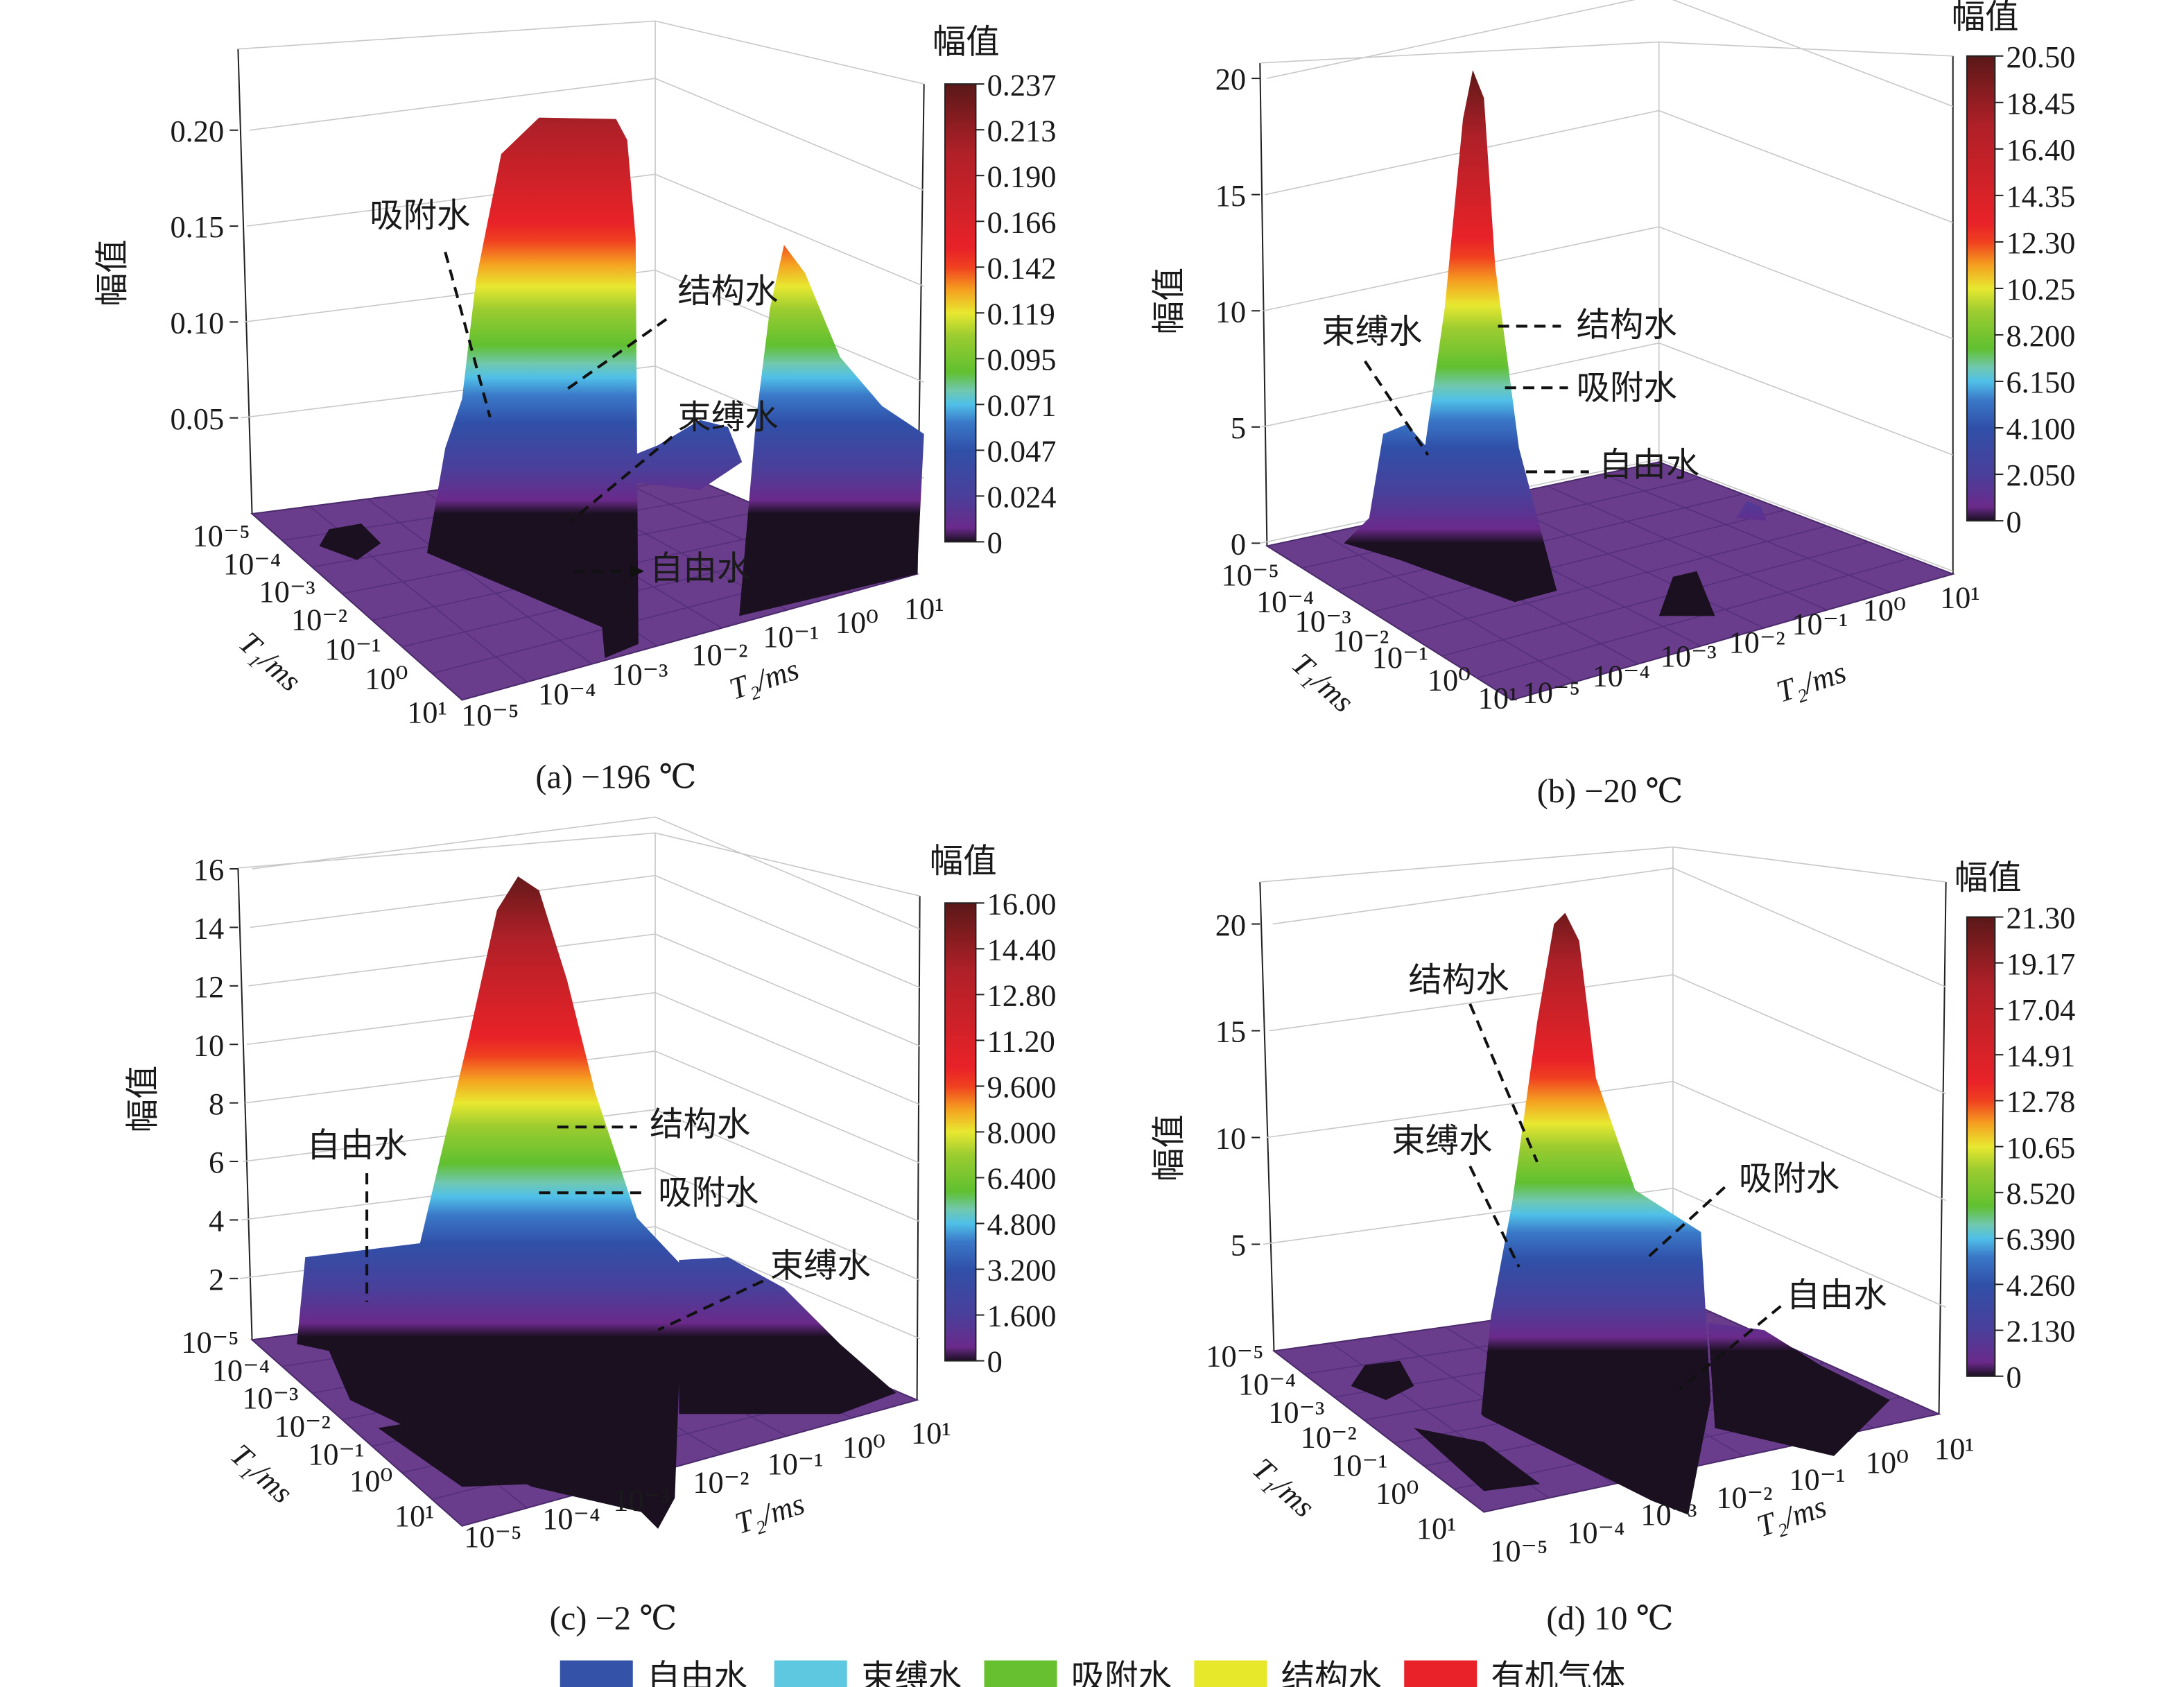 This screenshot has height=1687, width=2184. What do you see at coordinates (1283, 1487) in the screenshot?
I see `t1-axis-label: T₁/ms` at bounding box center [1283, 1487].